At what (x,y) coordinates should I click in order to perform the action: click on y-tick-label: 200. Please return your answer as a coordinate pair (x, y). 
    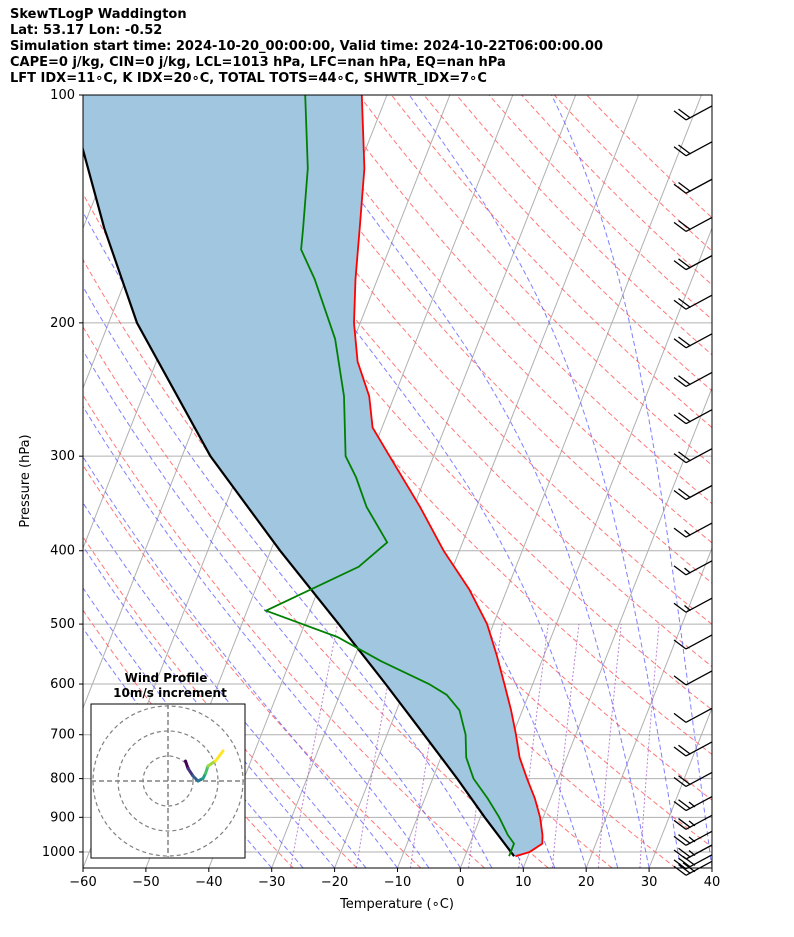
    Looking at the image, I should click on (62, 323).